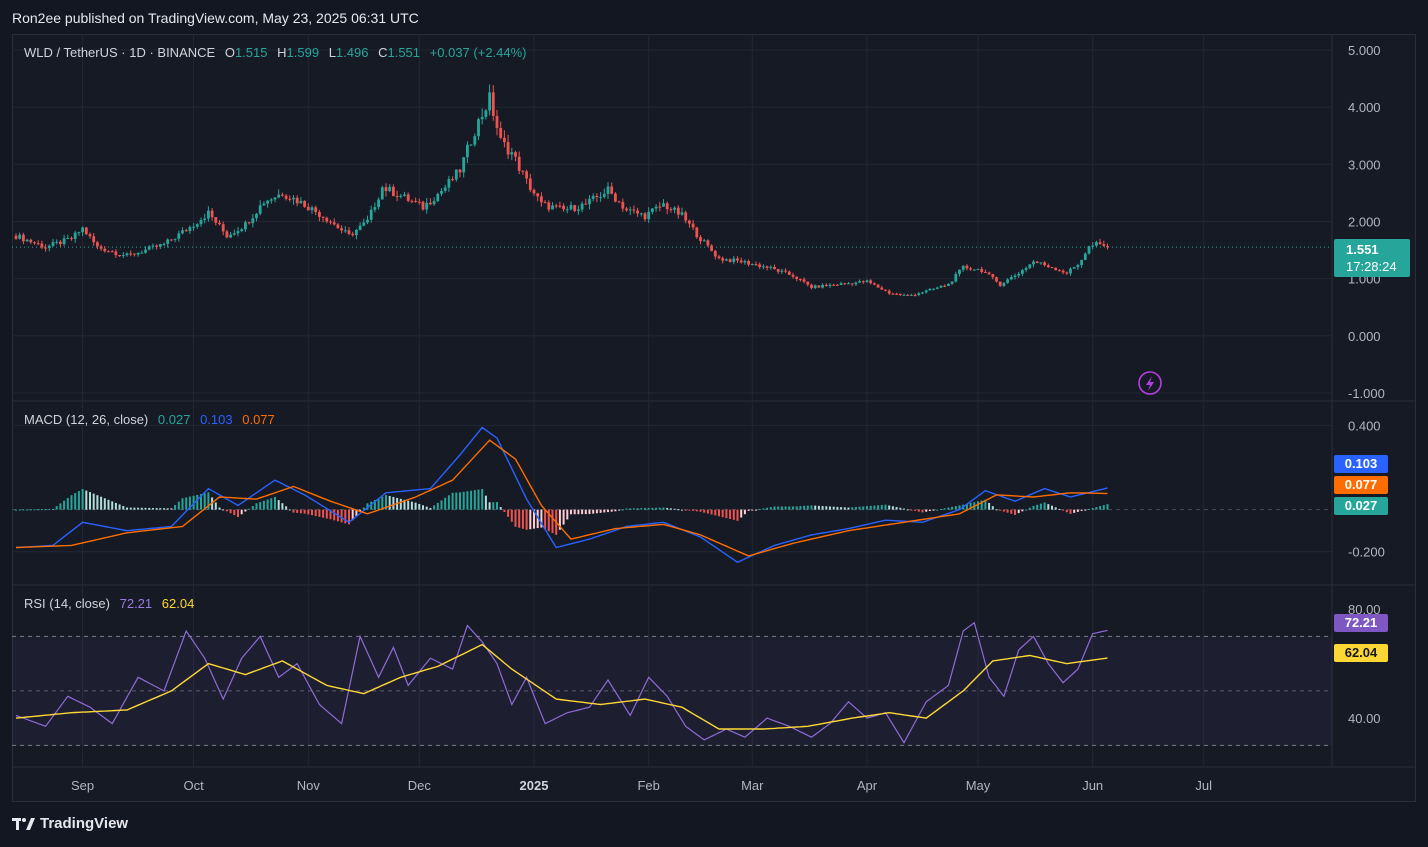 The width and height of the screenshot is (1428, 847). Describe the element at coordinates (752, 785) in the screenshot. I see `x-tick-label: Mar` at that location.